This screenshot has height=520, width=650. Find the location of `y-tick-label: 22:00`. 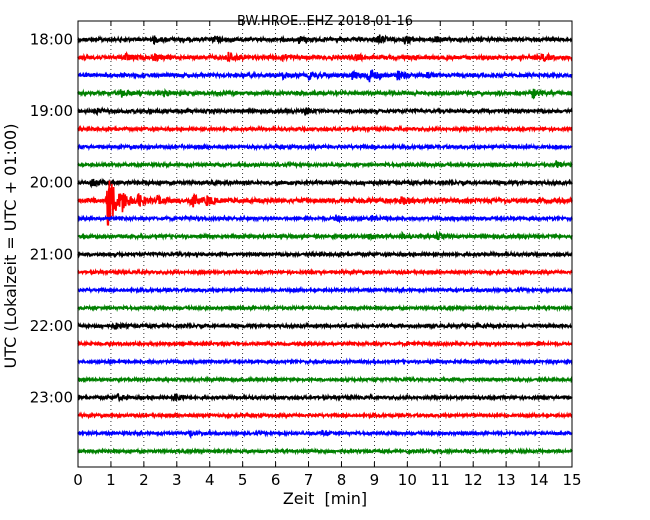

y-tick-label: 22:00 is located at coordinates (51, 326).